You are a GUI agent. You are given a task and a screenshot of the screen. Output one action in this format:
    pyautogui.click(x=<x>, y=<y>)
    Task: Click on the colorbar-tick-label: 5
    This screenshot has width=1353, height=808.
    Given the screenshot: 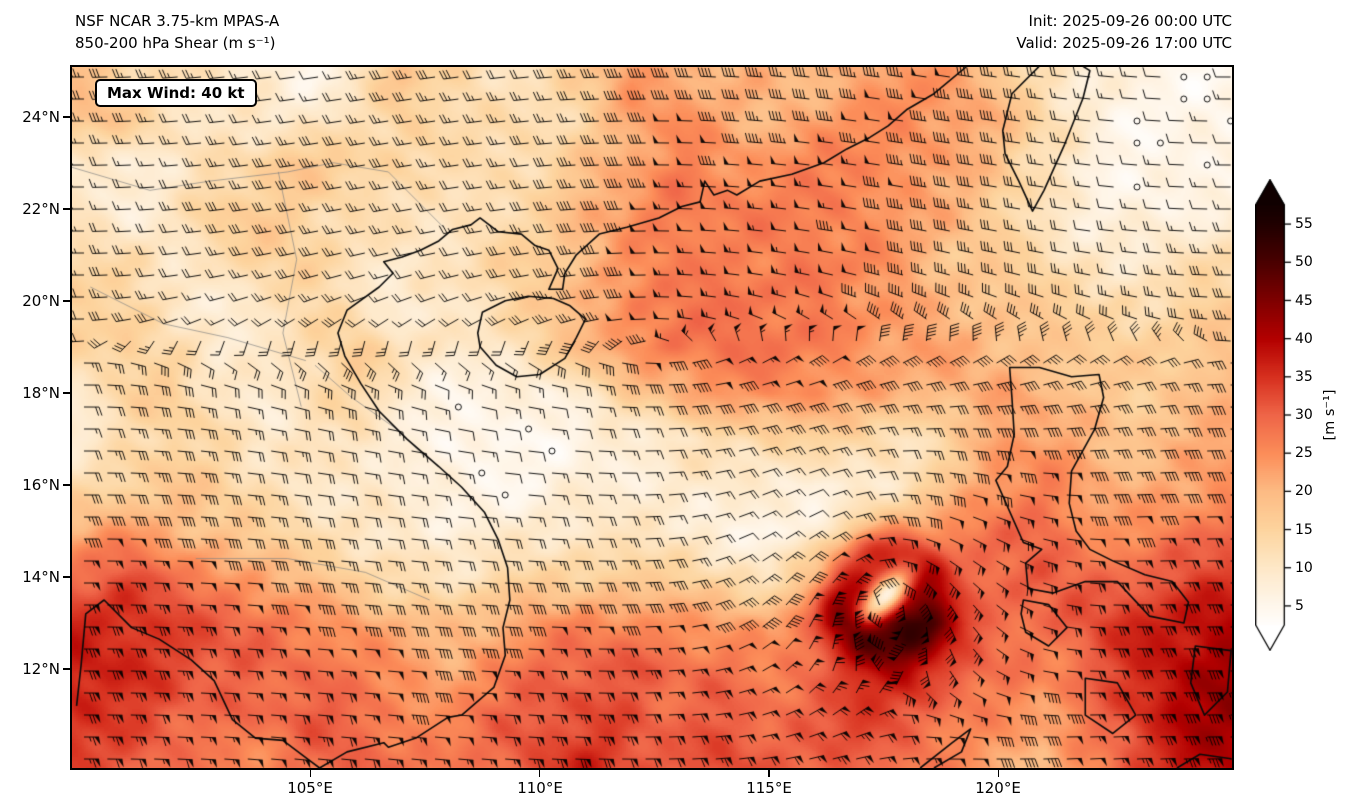 What is the action you would take?
    pyautogui.click(x=1299, y=606)
    